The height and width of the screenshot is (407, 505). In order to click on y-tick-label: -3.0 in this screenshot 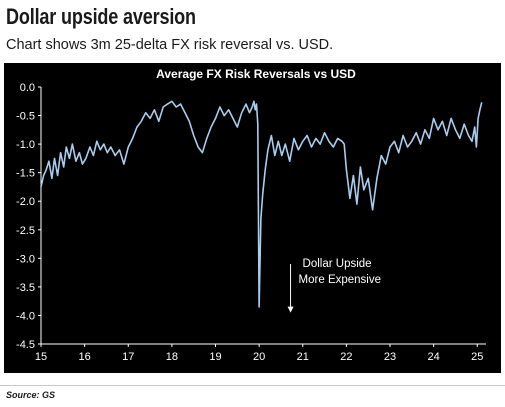, I will do `click(25, 259)`.